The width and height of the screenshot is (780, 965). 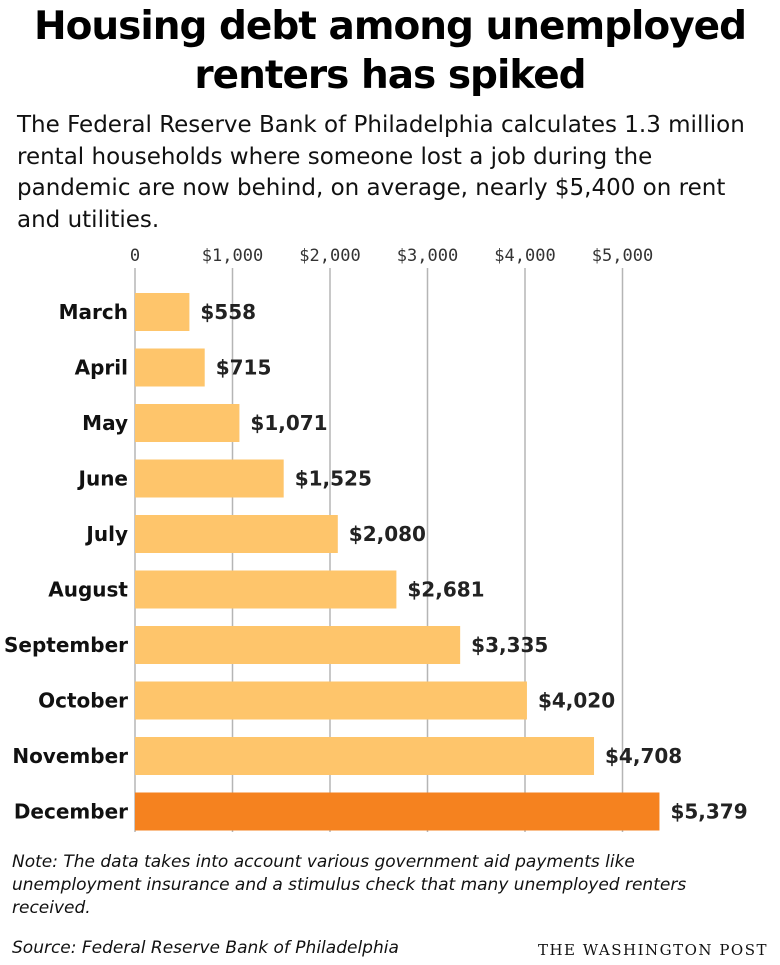 I want to click on publisher-credit: THE WASHINGTON POST, so click(x=652, y=950).